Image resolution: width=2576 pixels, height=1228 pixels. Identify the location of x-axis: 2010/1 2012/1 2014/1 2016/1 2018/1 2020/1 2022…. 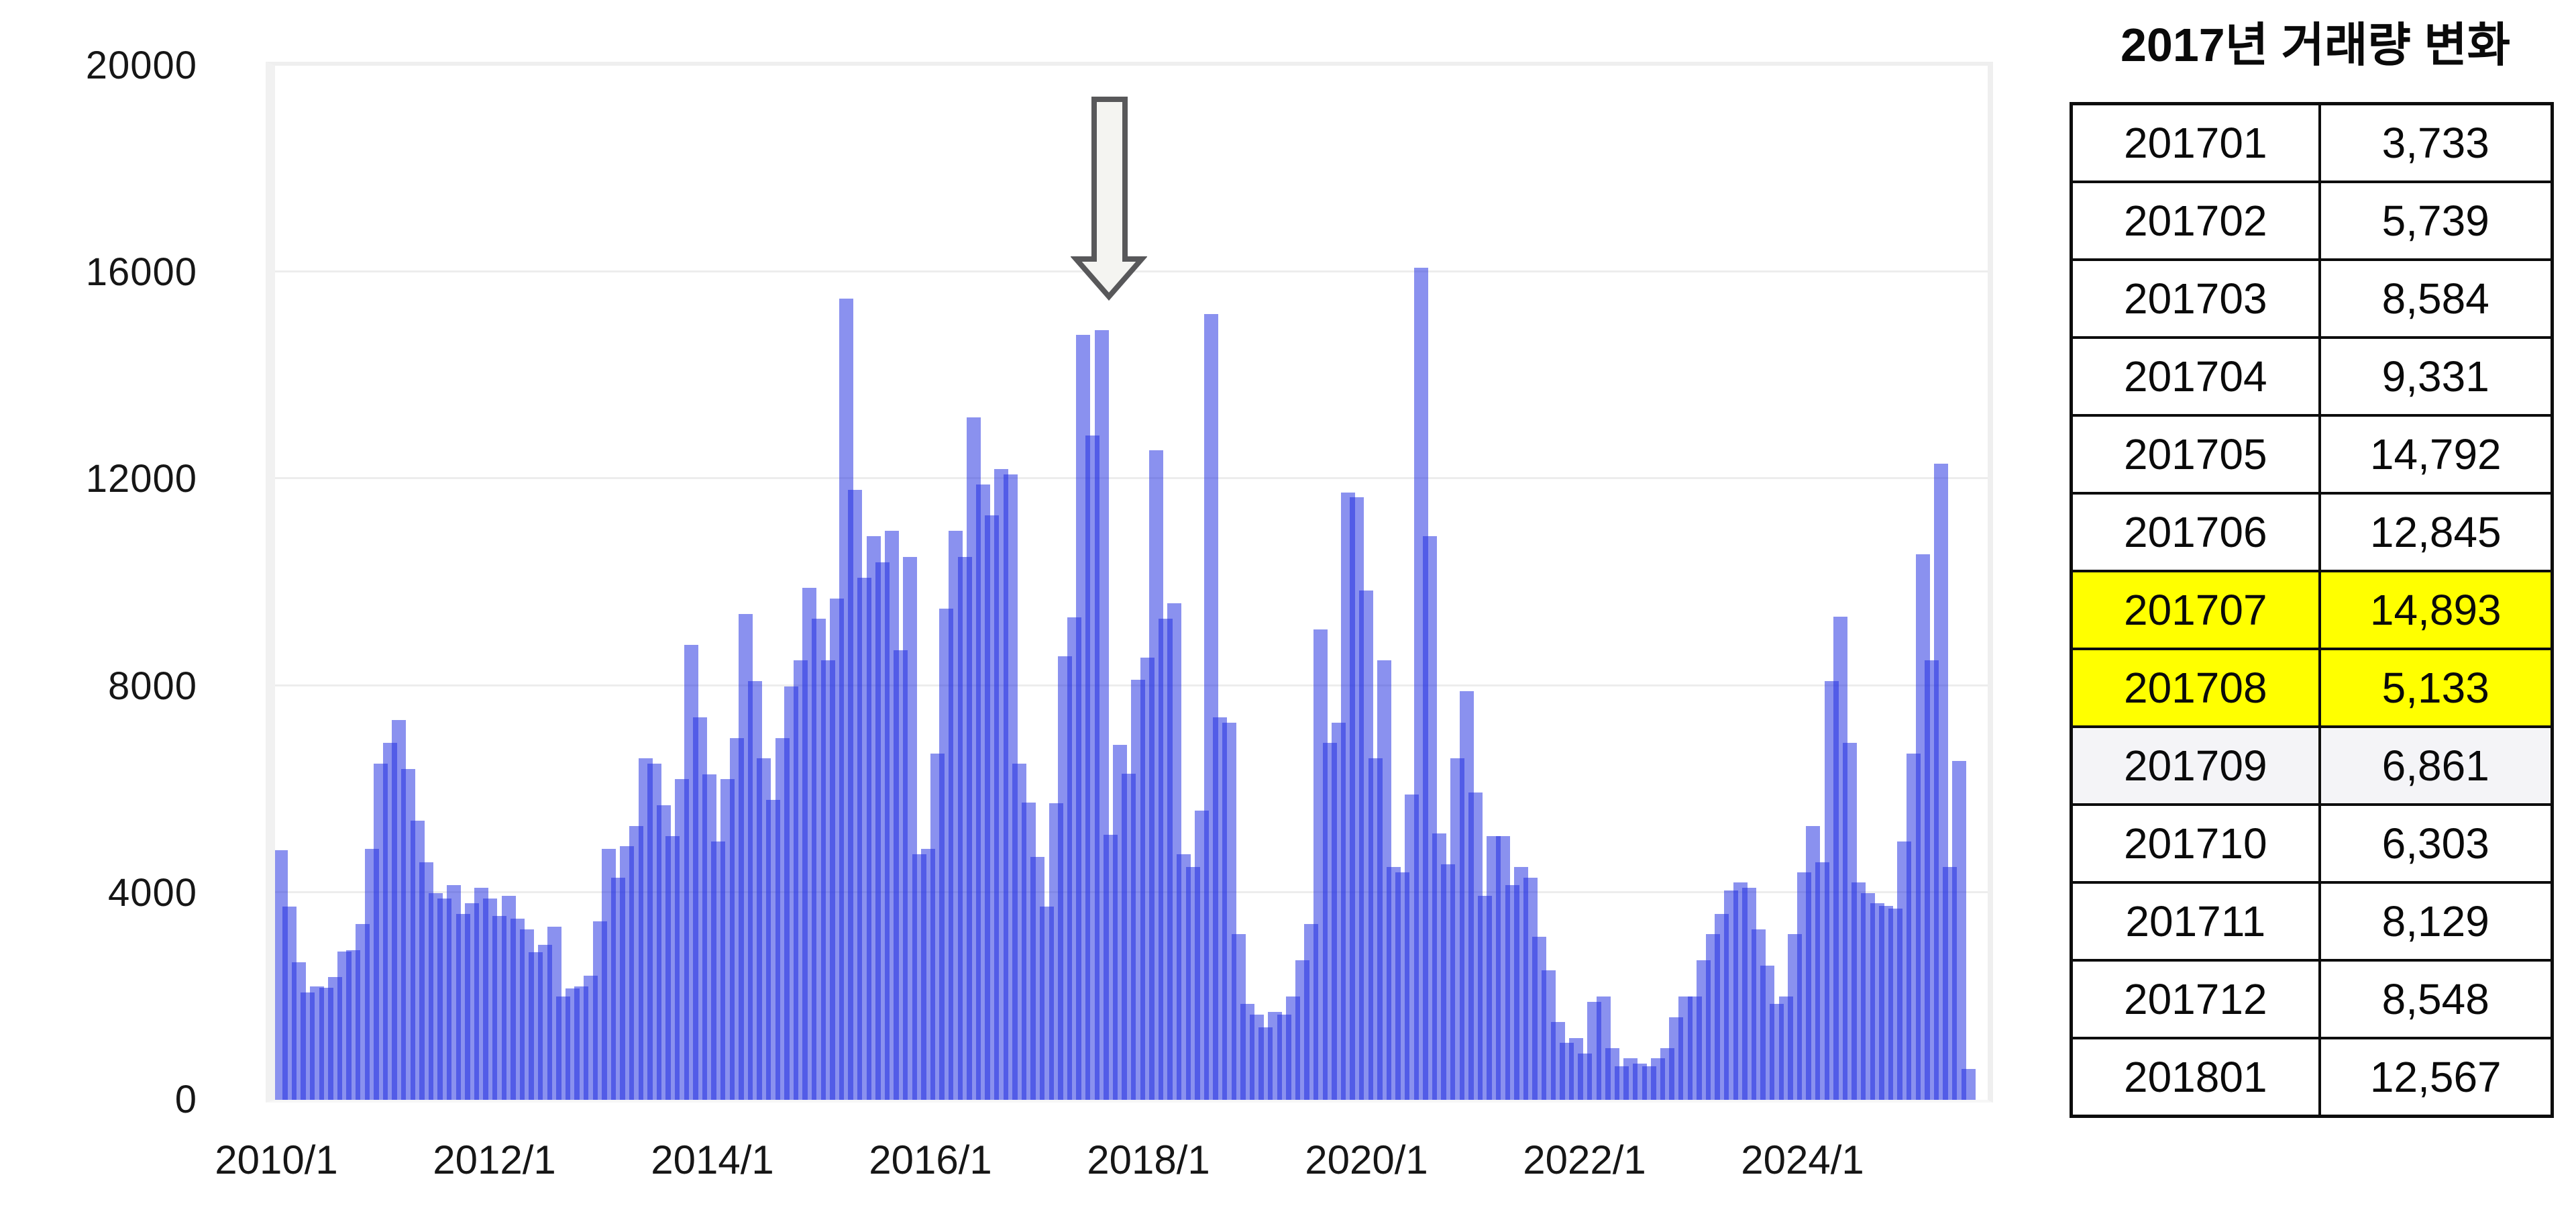
(1006, 1167).